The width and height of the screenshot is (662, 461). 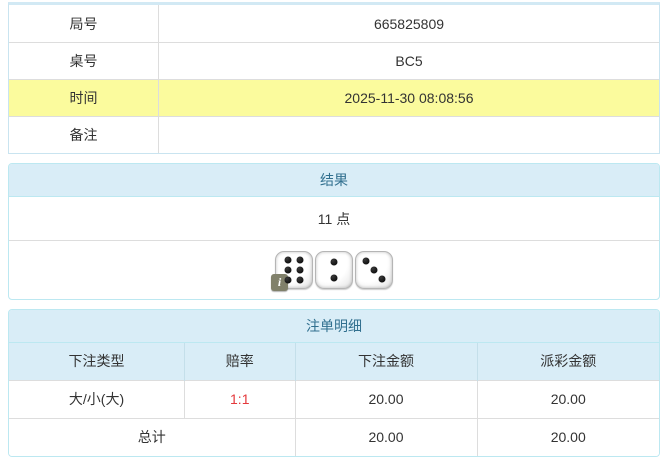 I want to click on table-row-highlighted: 时间 2025-11-30 08:08:56, so click(x=334, y=97).